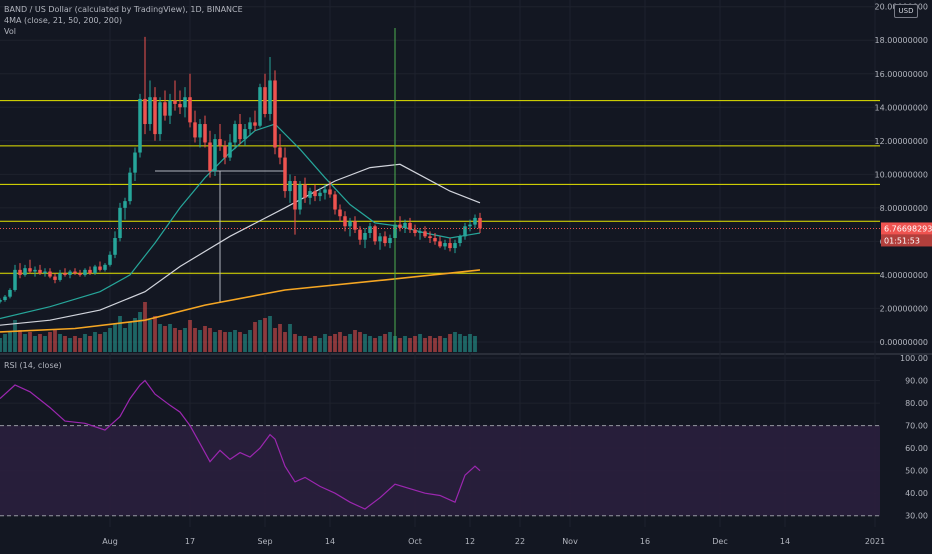  Describe the element at coordinates (906, 240) in the screenshot. I see `countdown-tag` at that location.